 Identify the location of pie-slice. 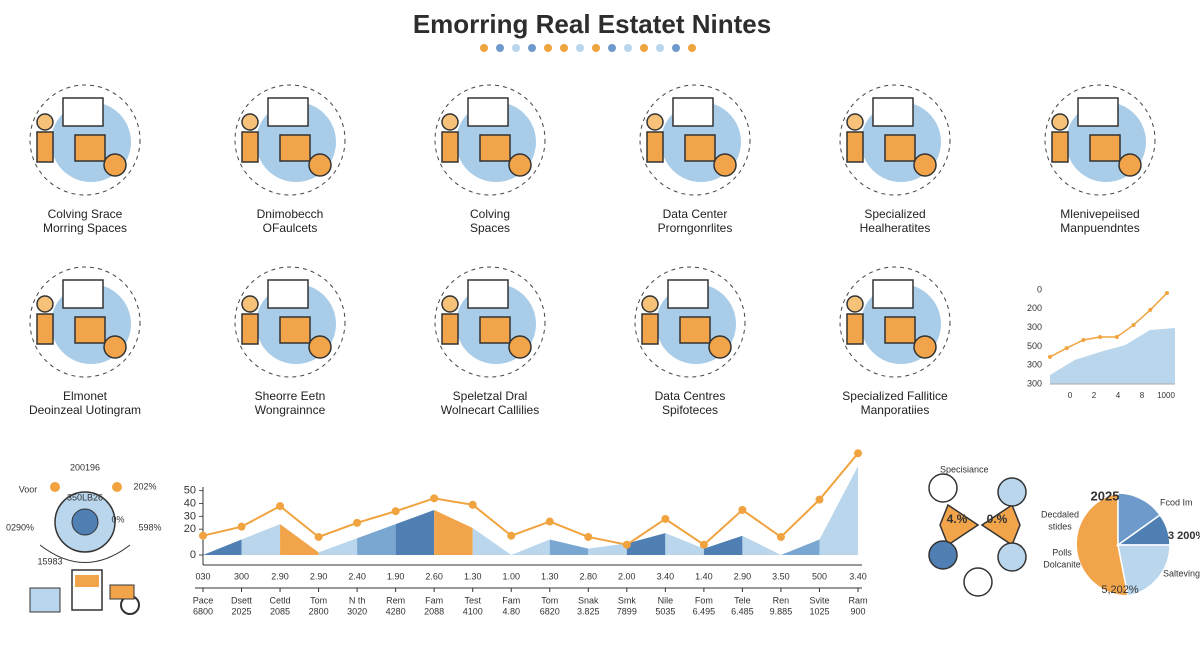
(1144, 570).